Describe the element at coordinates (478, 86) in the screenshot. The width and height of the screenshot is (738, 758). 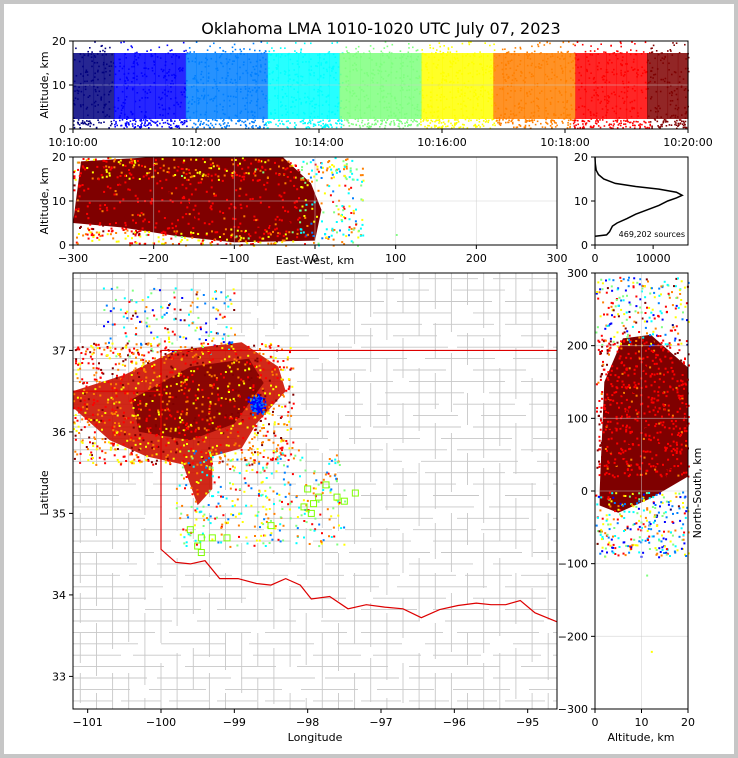
I see `source-density` at that location.